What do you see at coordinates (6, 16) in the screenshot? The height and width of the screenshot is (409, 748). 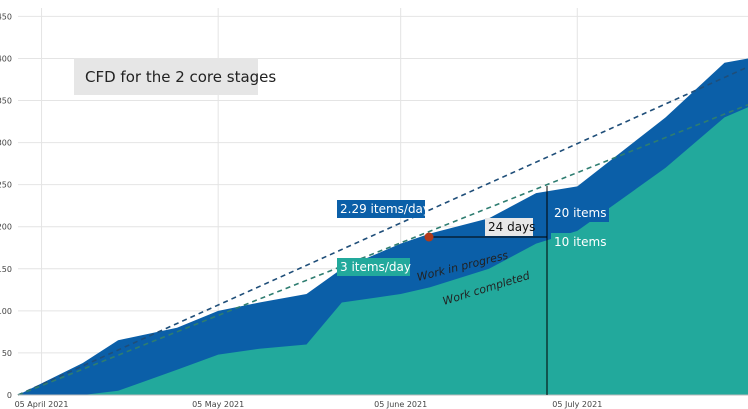 I see `y-tick-label: 450` at bounding box center [6, 16].